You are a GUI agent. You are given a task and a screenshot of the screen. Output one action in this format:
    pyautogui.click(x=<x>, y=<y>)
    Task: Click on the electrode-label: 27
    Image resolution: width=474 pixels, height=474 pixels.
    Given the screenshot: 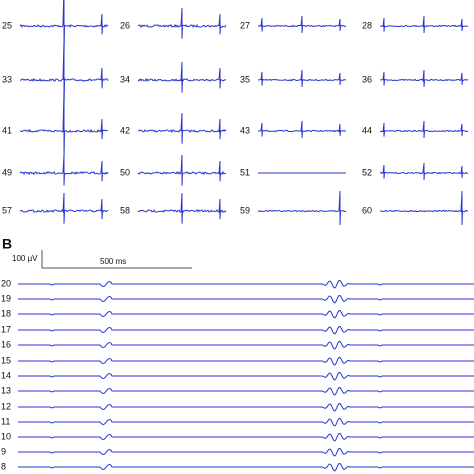 What is the action you would take?
    pyautogui.click(x=245, y=25)
    